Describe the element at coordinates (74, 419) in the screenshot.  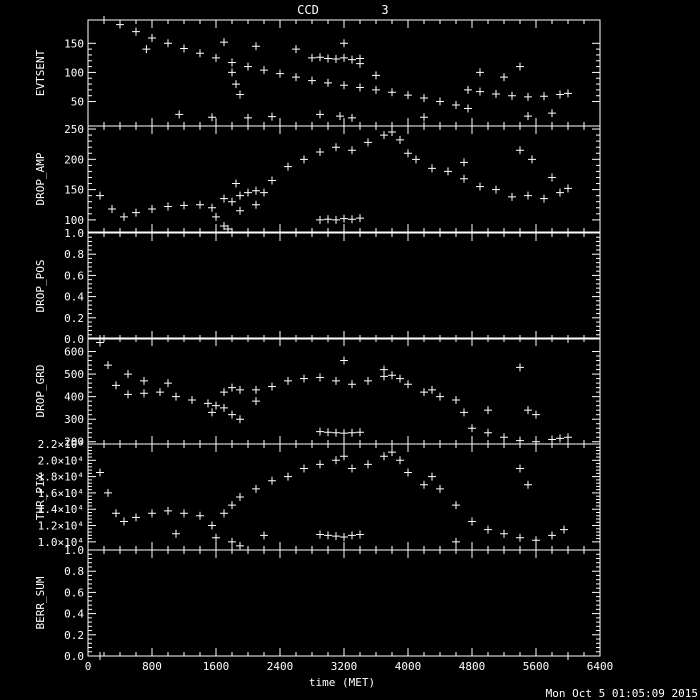
I see `y-tick-label: 300` at that location.